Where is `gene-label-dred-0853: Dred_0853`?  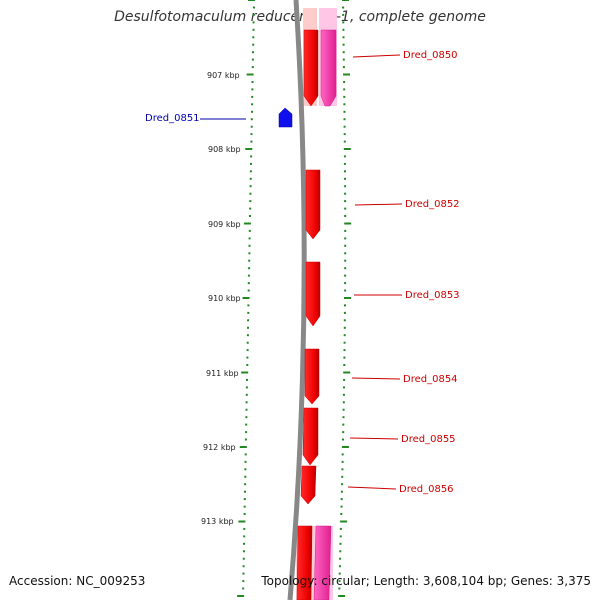
gene-label-dred-0853: Dred_0853 is located at coordinates (432, 295).